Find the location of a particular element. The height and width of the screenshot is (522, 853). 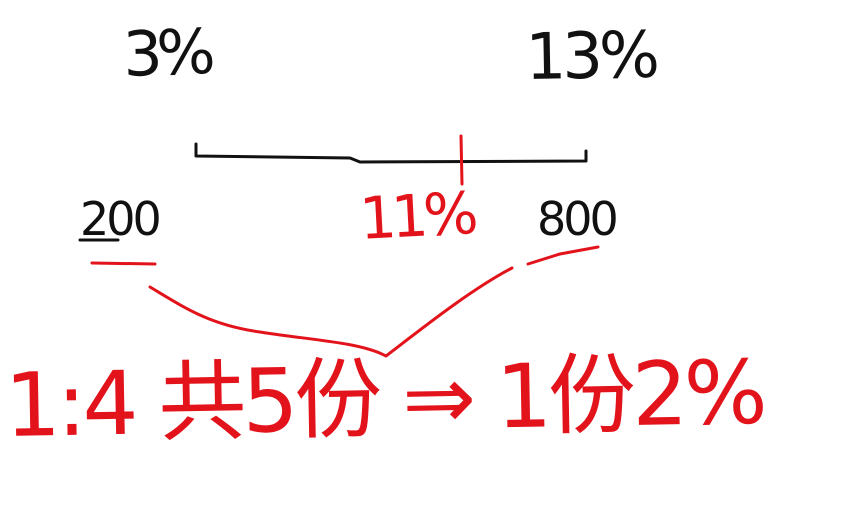

right-percent-label: 13% is located at coordinates (590, 56).